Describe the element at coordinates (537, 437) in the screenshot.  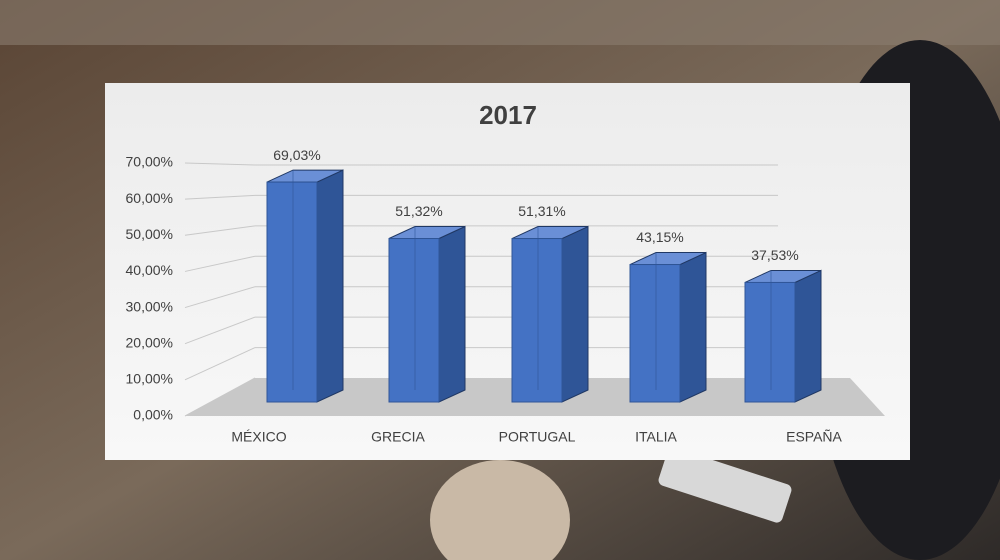
I see `x-tick-label: PORTUGAL` at that location.